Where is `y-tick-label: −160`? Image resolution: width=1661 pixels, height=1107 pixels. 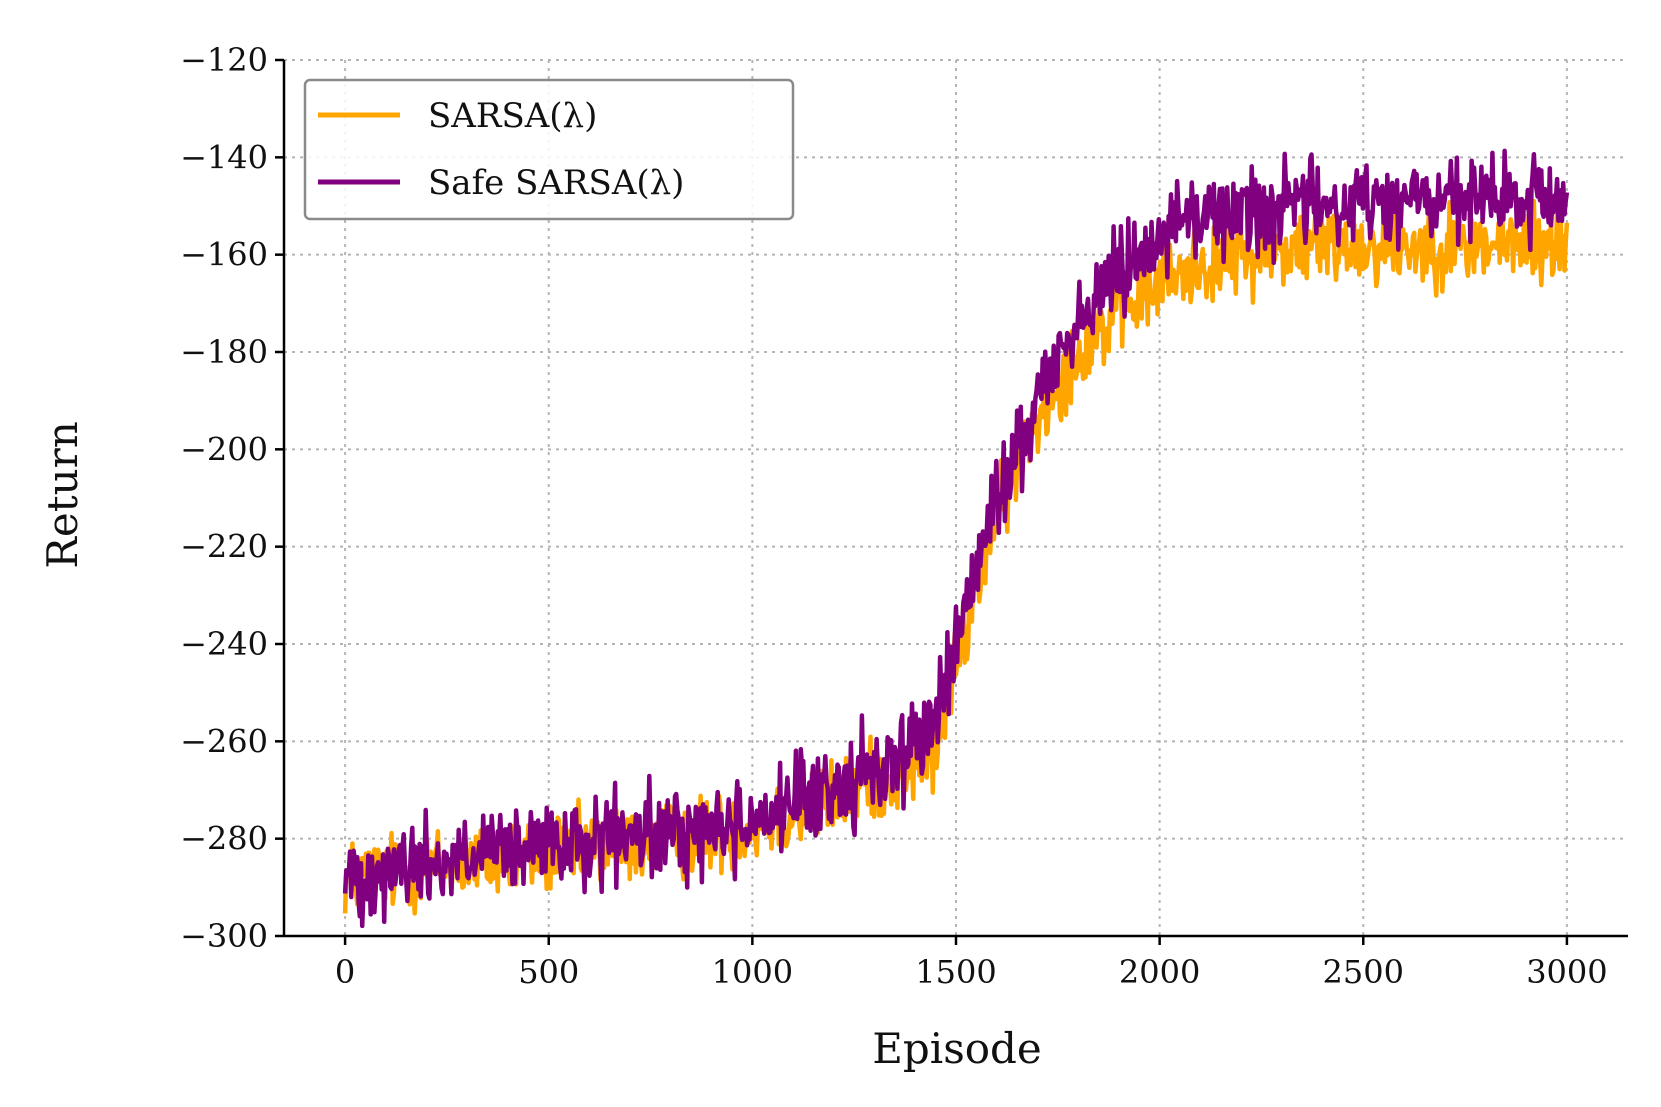
y-tick-label: −160 is located at coordinates (224, 255).